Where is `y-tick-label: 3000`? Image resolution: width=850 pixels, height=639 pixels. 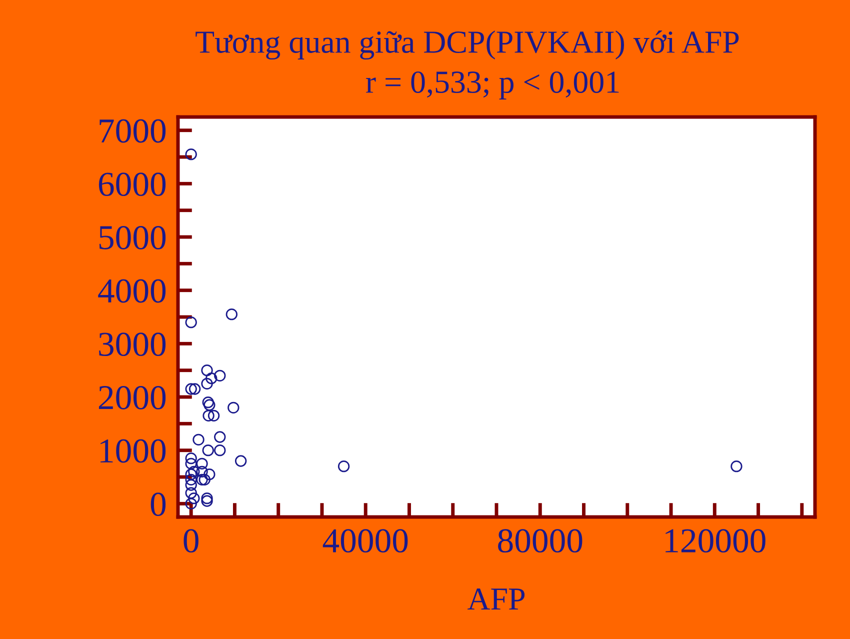 y-tick-label: 3000 is located at coordinates (132, 344).